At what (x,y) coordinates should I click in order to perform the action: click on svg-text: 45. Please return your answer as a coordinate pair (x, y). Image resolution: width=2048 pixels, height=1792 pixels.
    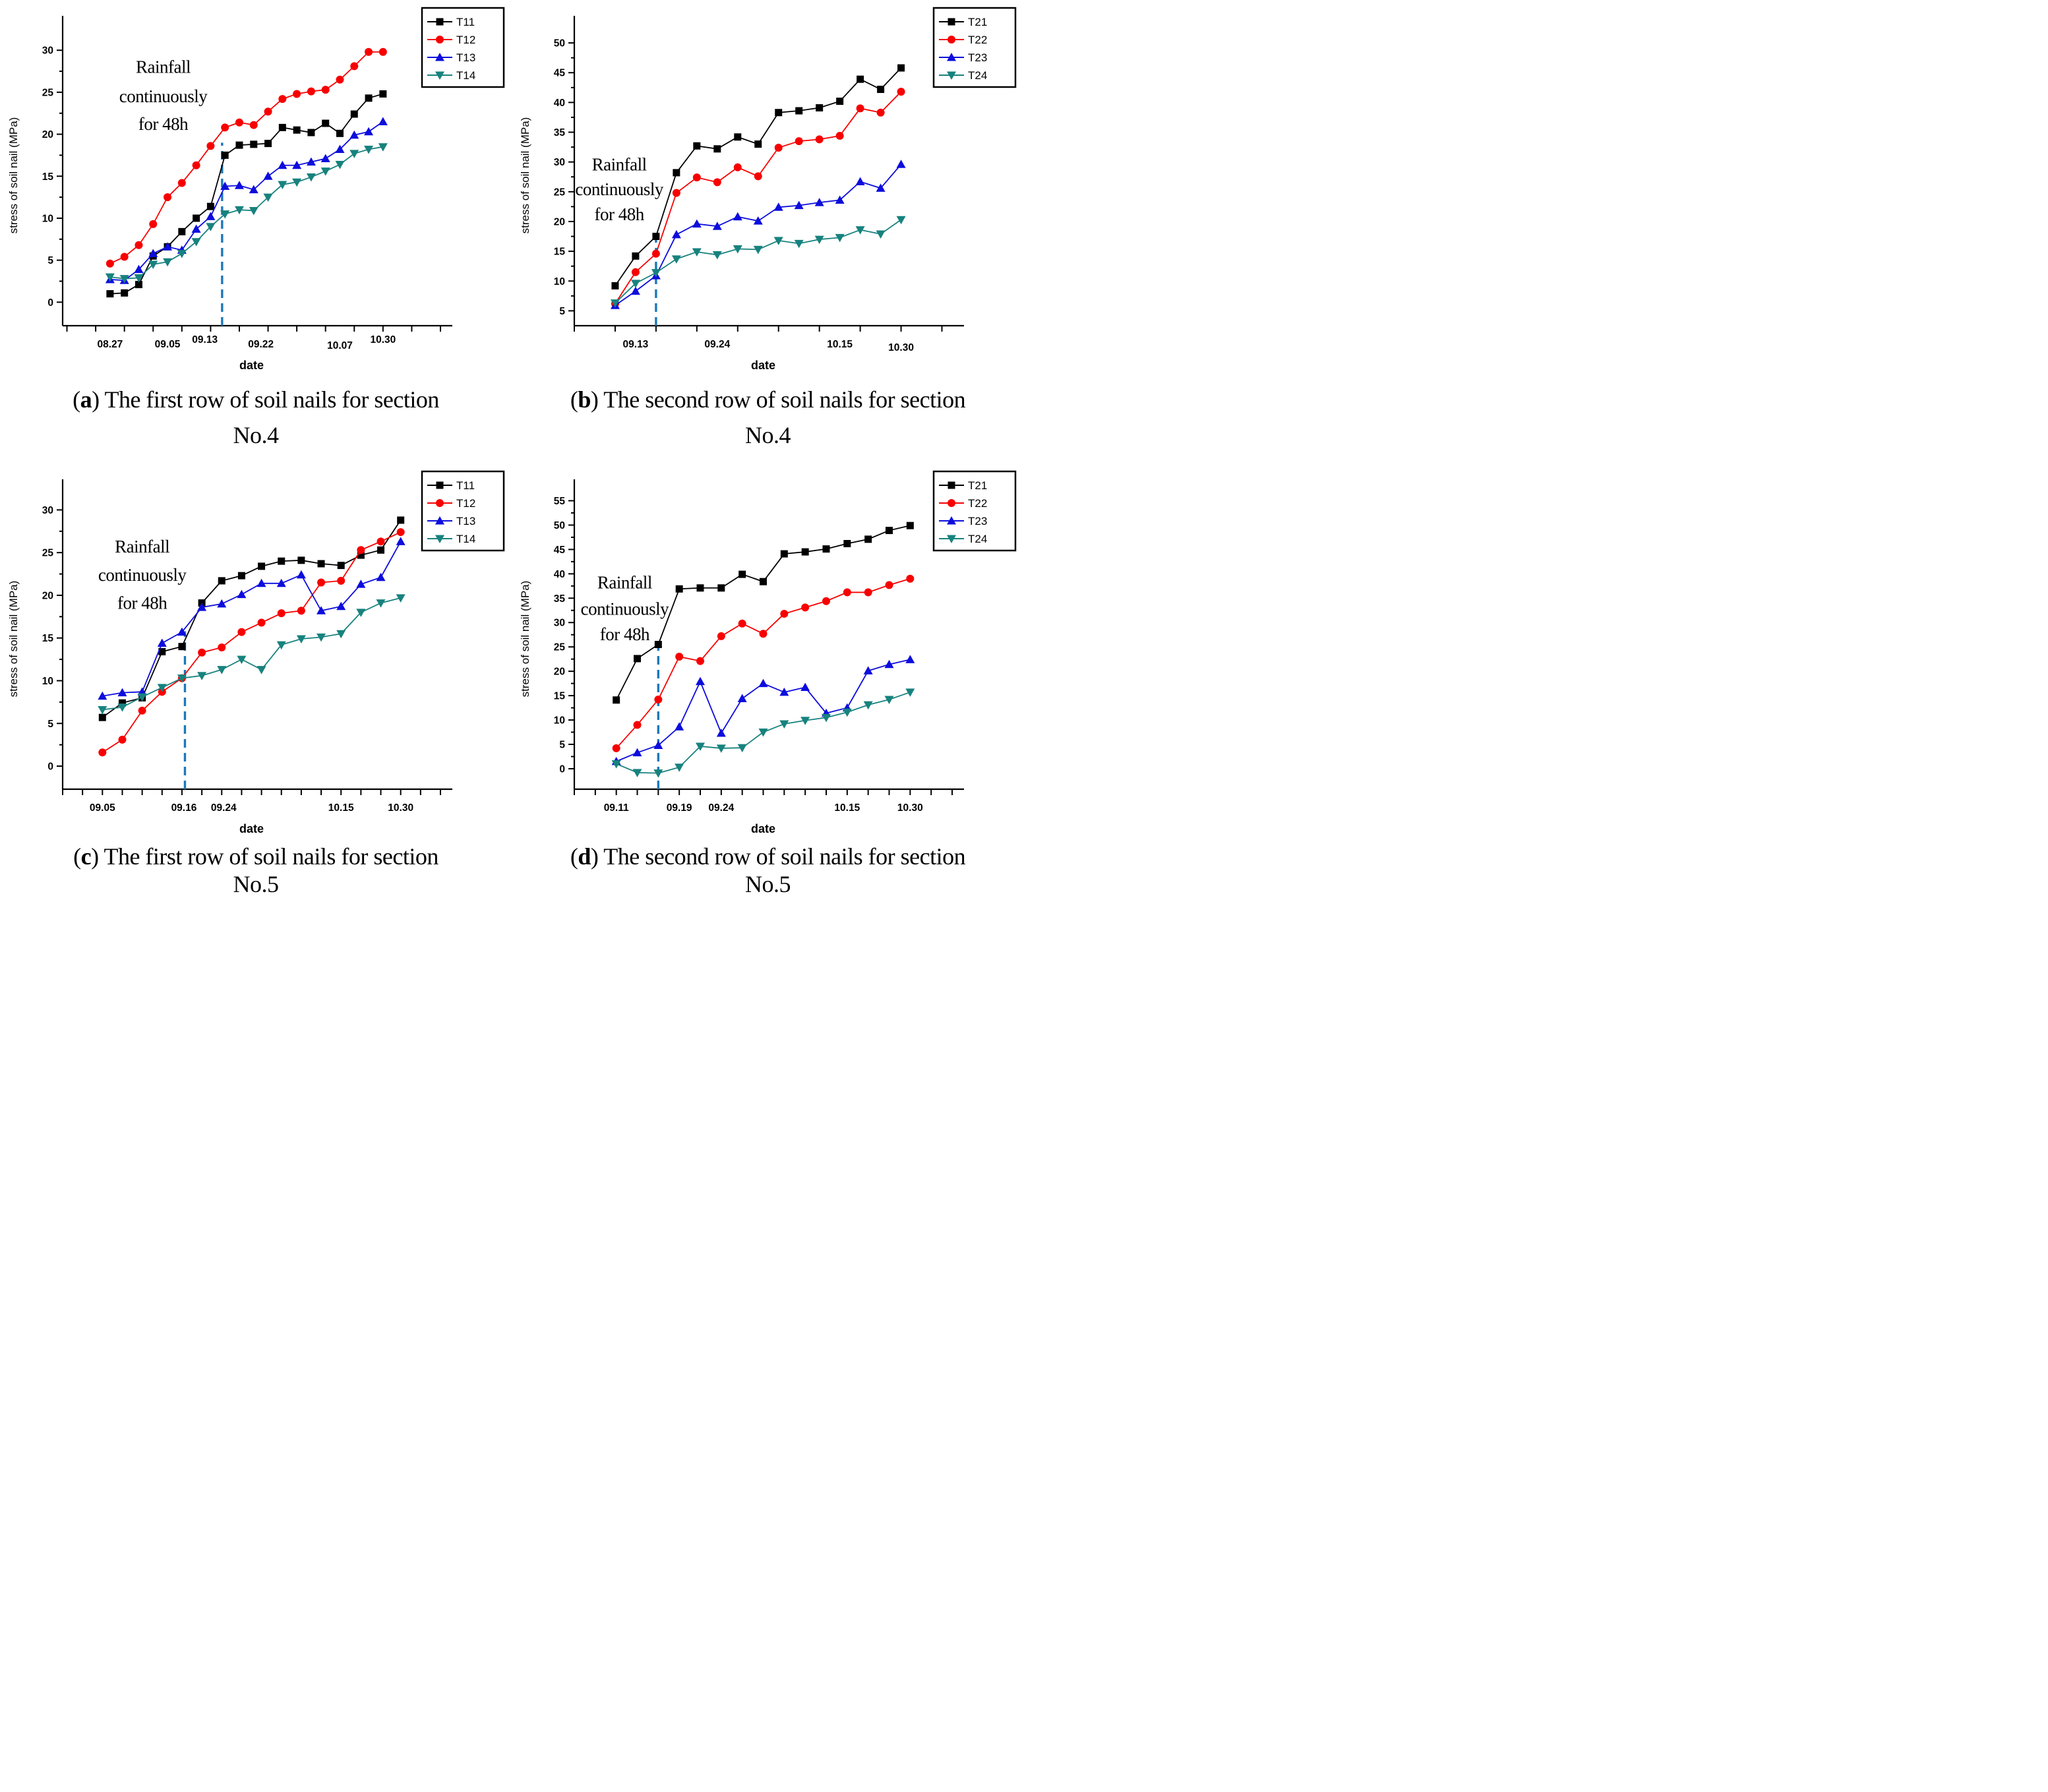
    Looking at the image, I should click on (560, 73).